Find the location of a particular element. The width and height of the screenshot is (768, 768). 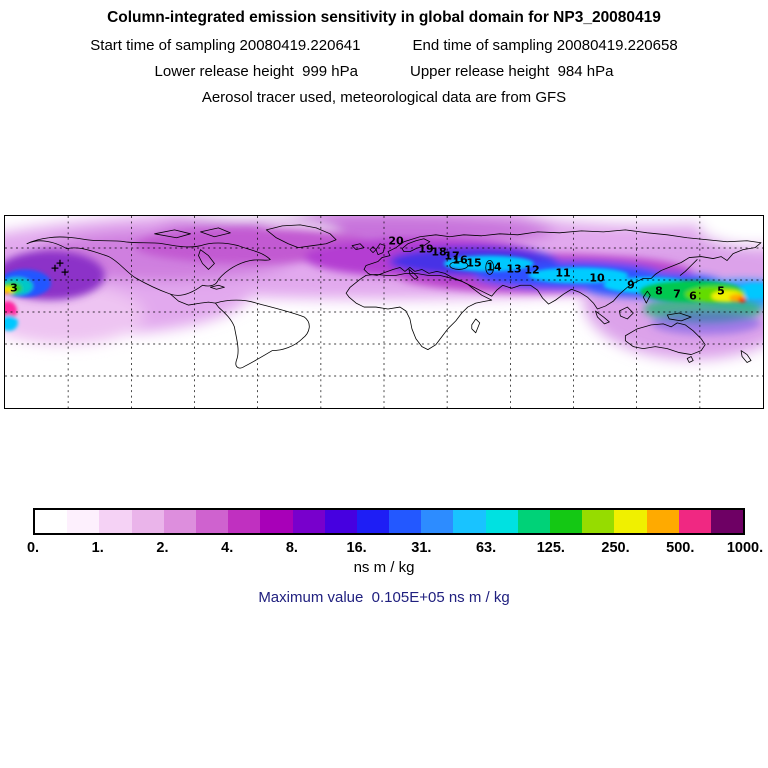

colorbar-tick-label: 16. is located at coordinates (356, 548).